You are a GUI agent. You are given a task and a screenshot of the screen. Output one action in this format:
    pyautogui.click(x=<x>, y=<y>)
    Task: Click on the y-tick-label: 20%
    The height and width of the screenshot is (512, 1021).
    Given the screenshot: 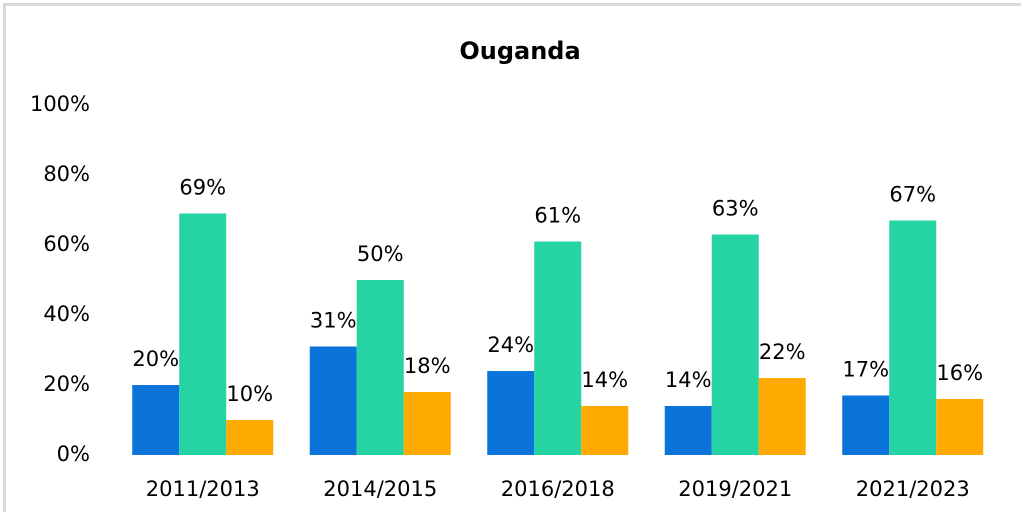 What is the action you would take?
    pyautogui.click(x=66, y=384)
    